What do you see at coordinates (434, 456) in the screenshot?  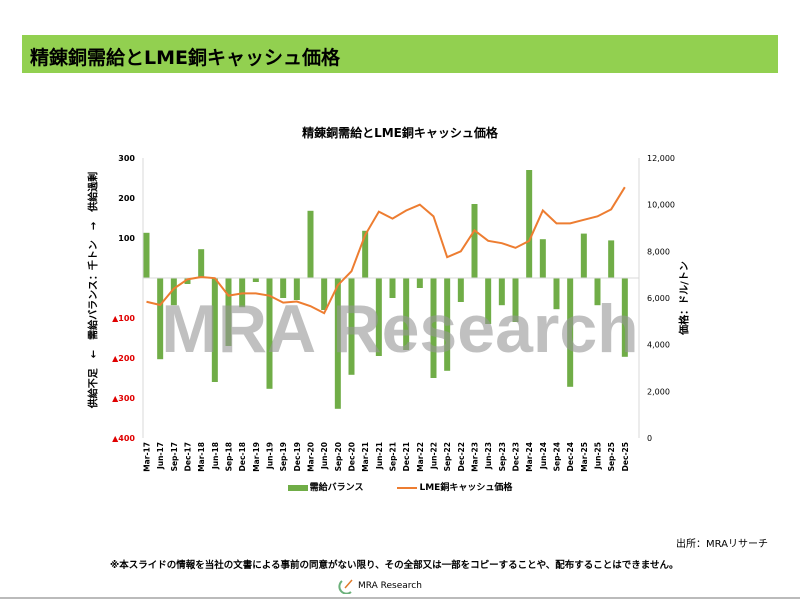 I see `x-tick-label: Jun-22` at bounding box center [434, 456].